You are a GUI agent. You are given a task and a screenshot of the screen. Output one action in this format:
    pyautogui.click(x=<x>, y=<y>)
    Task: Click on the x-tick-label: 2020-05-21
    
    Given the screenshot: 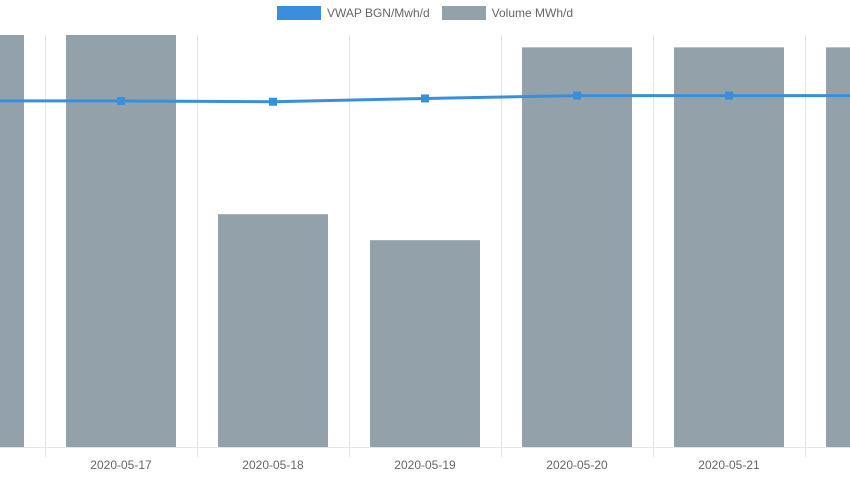 What is the action you would take?
    pyautogui.click(x=729, y=465)
    